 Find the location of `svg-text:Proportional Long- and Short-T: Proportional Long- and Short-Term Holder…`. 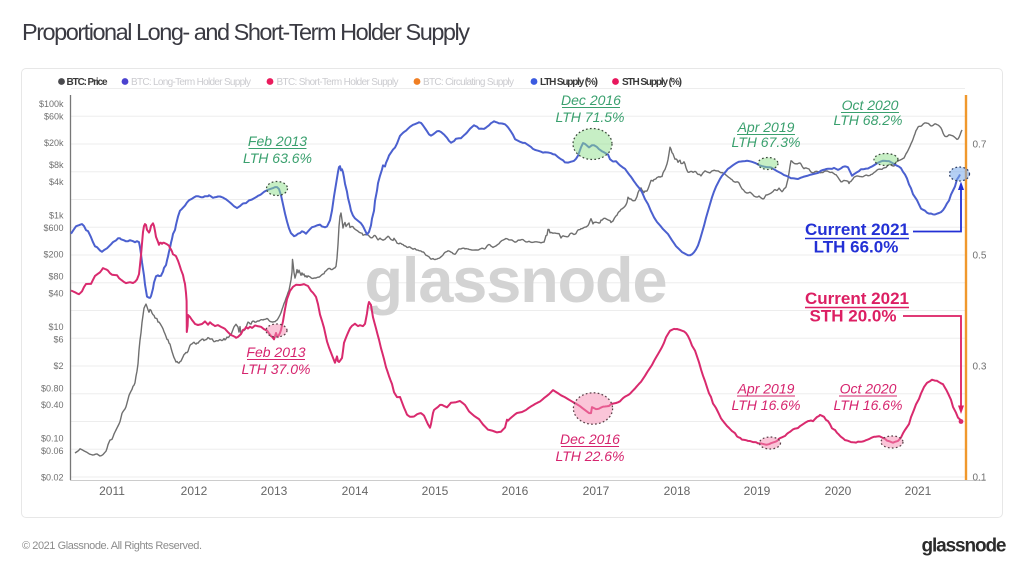

svg-text:Proportional Long- and Short-T: Proportional Long- and Short-Term Holder… is located at coordinates (246, 32).